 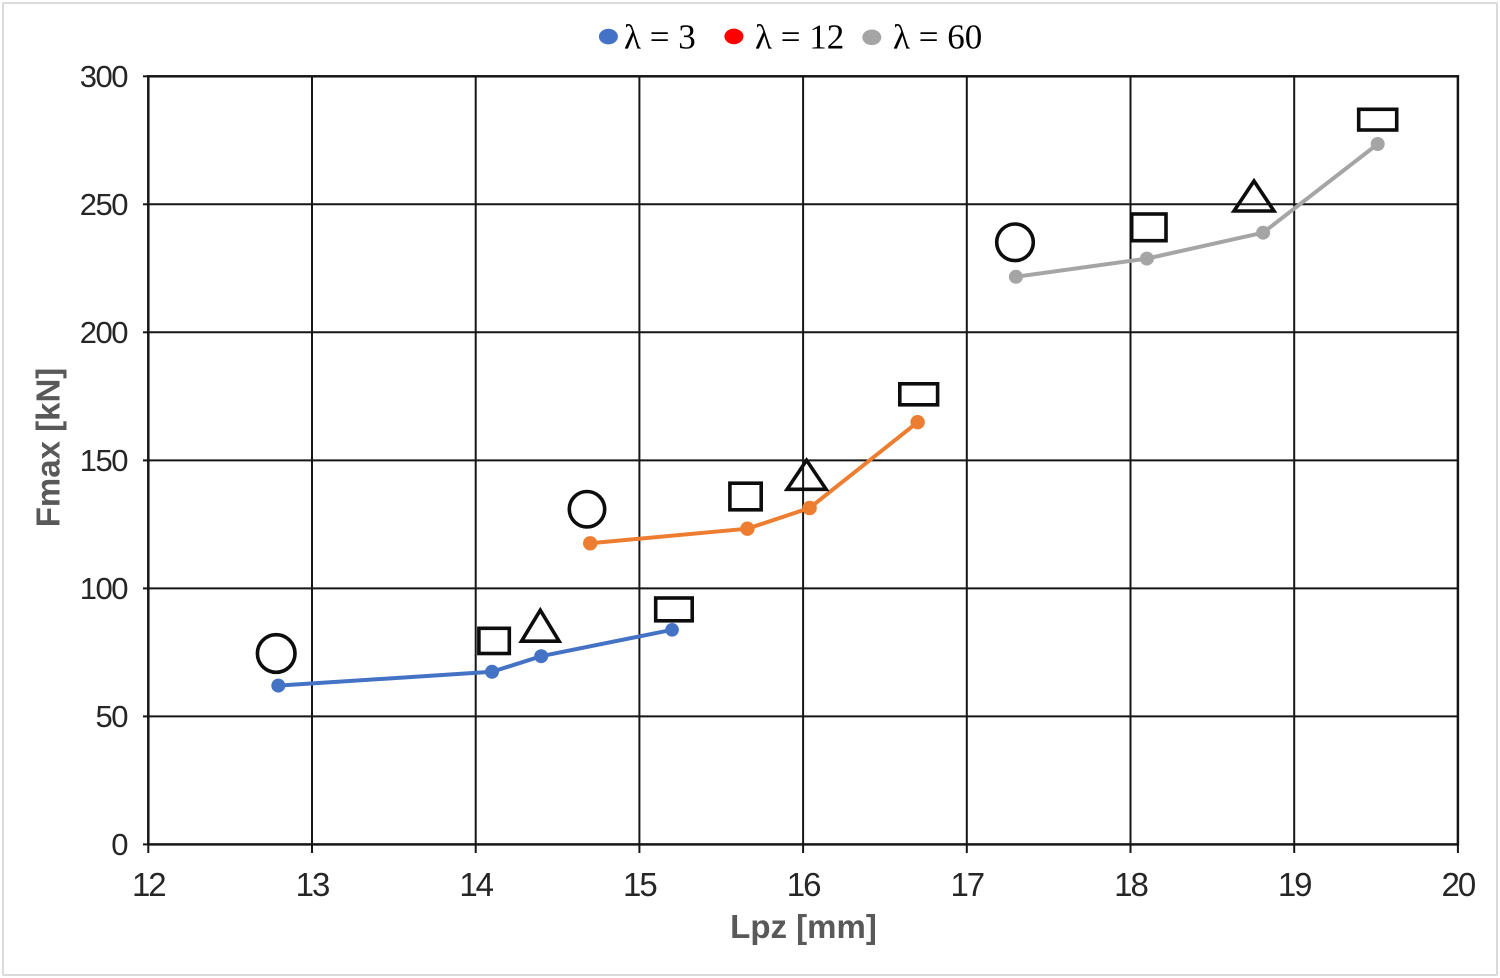 I want to click on svg-text: 14, so click(x=476, y=884).